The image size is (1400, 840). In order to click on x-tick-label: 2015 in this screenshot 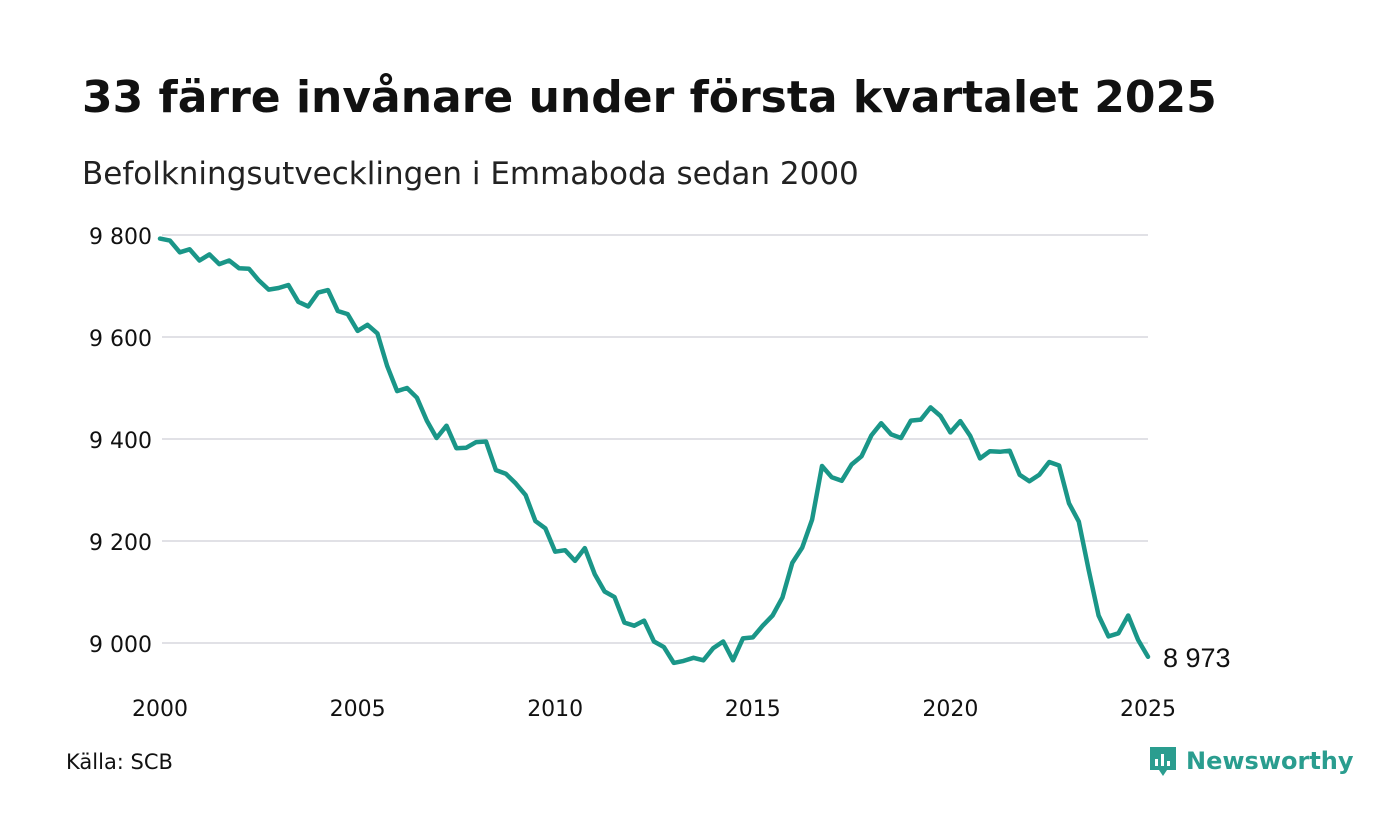, I will do `click(753, 709)`.